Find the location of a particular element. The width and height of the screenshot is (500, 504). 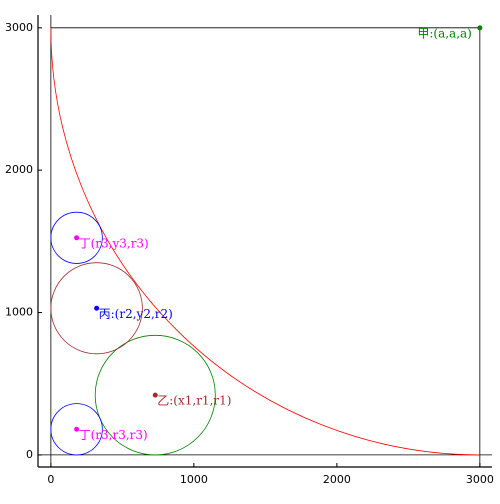

point-label: 乙:(x1,r1,r1) is located at coordinates (194, 401).